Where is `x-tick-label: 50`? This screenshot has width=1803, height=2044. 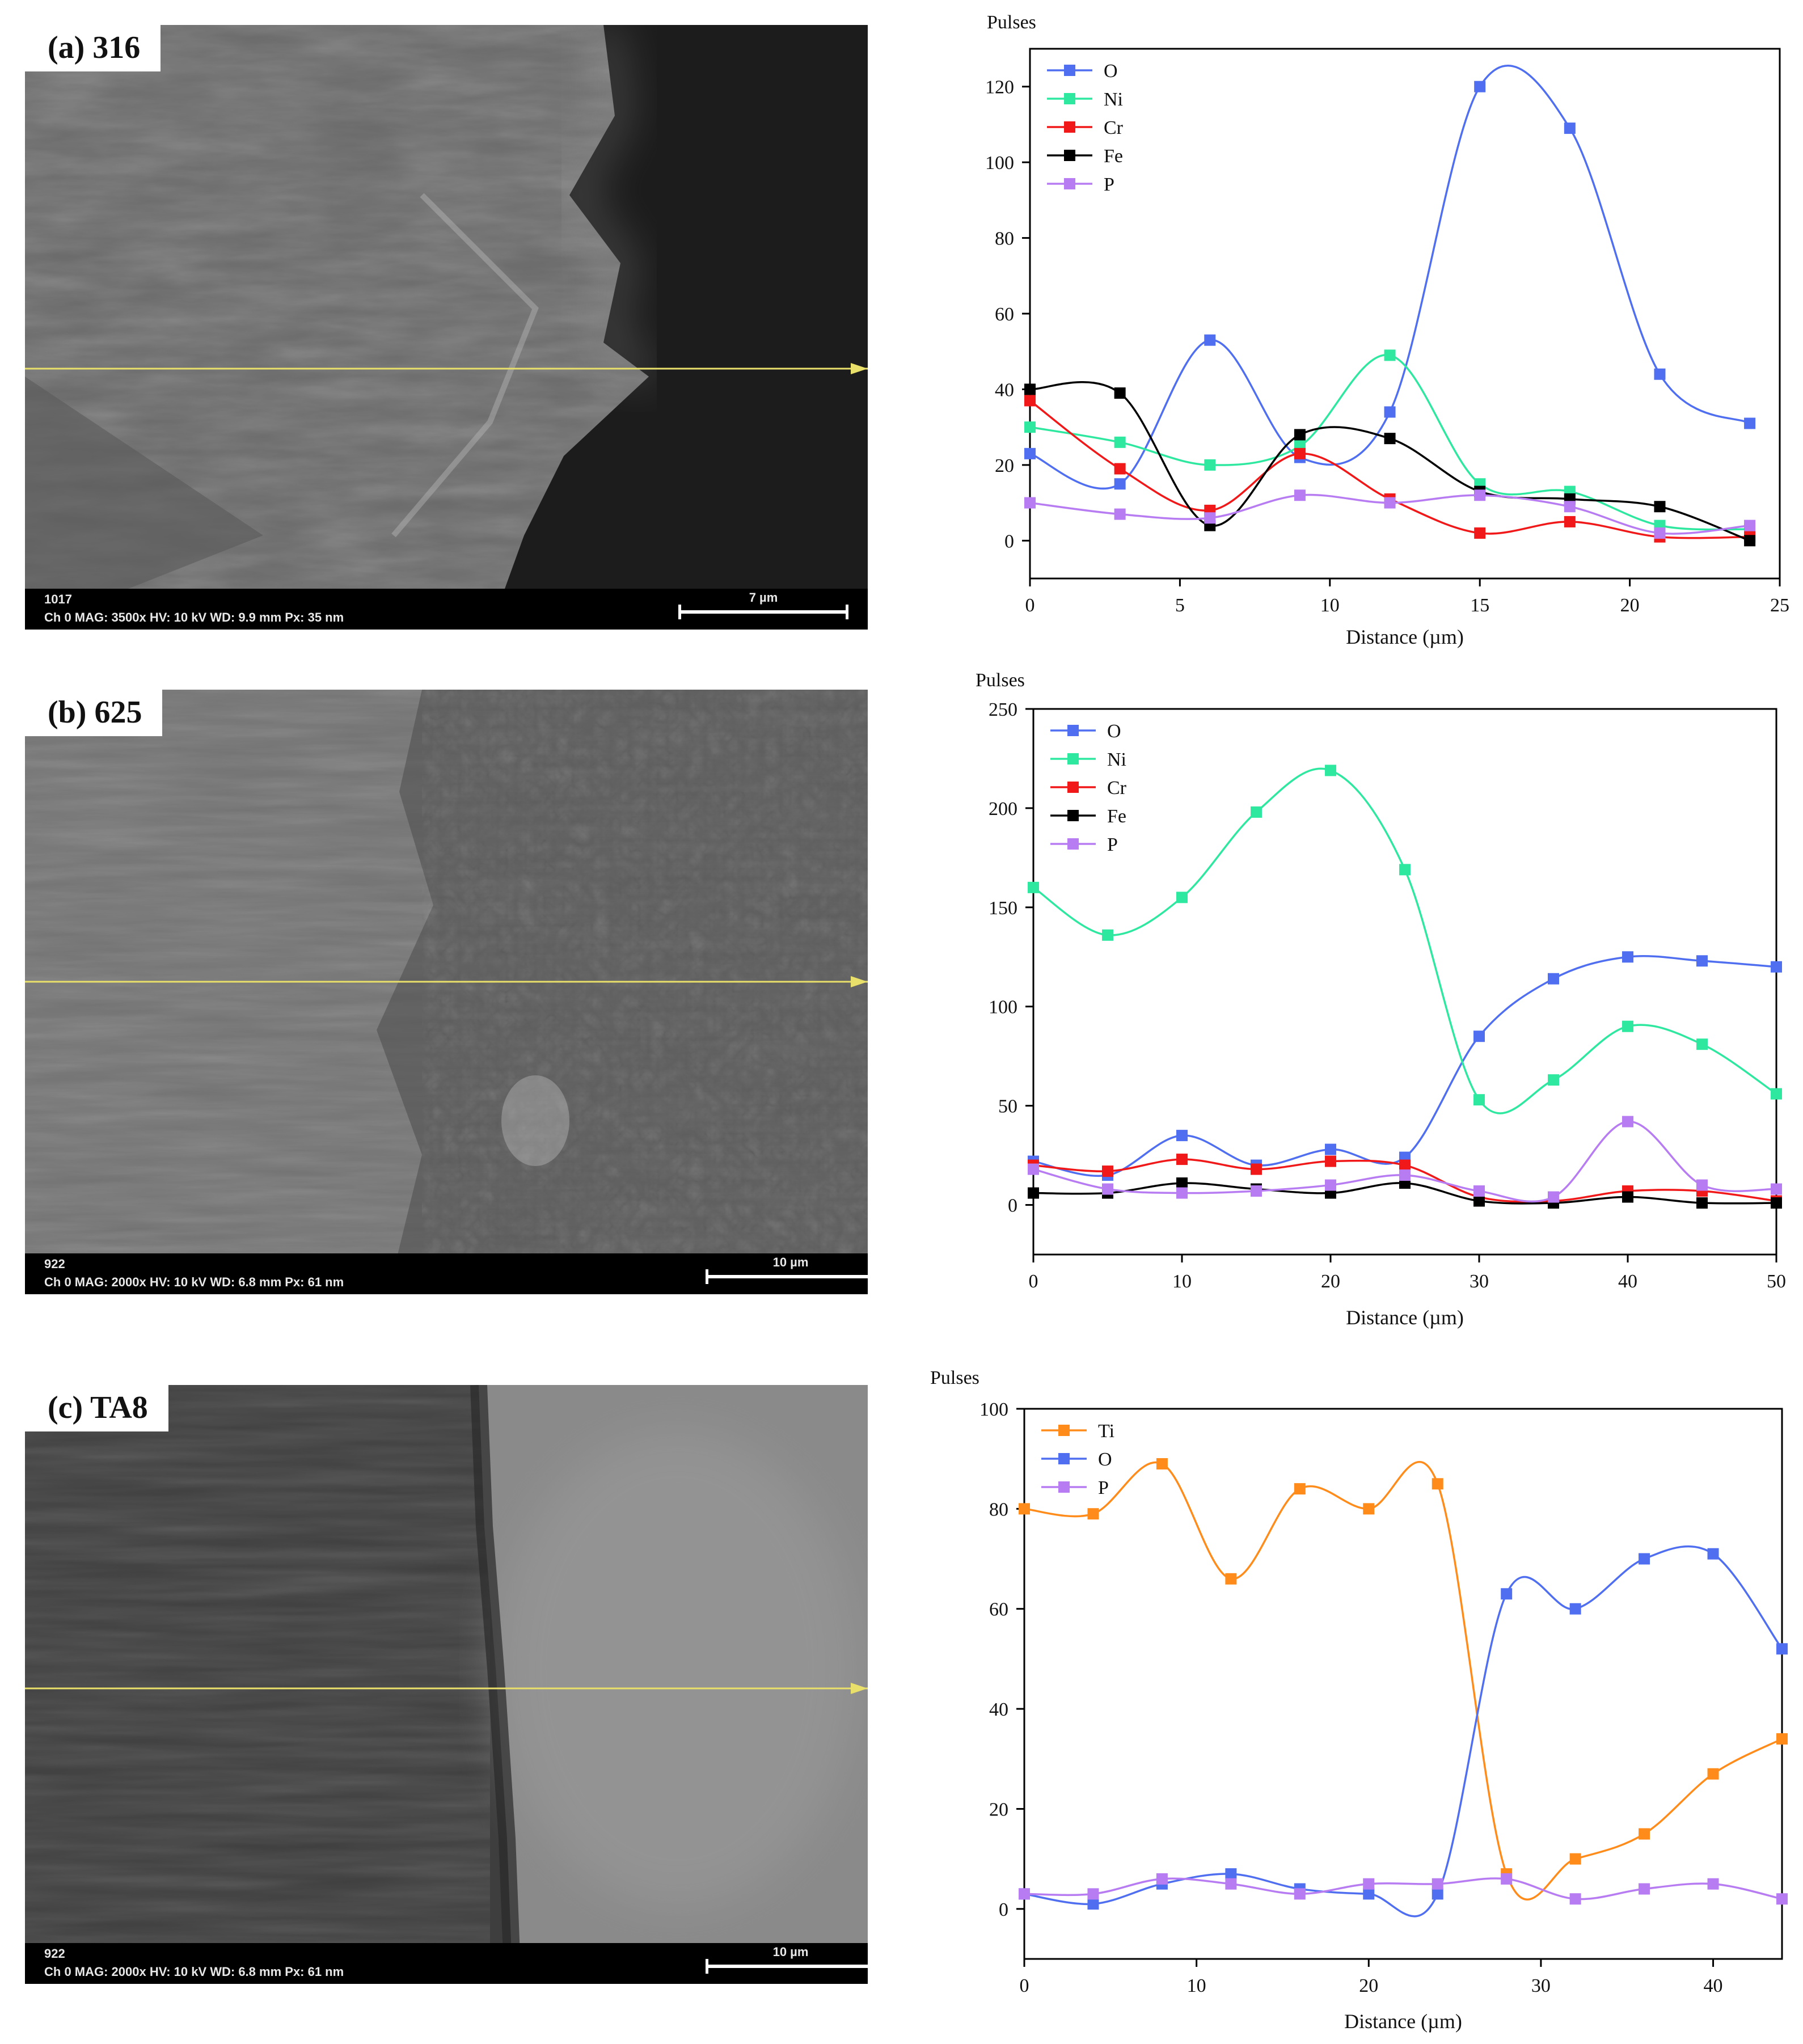 x-tick-label: 50 is located at coordinates (1777, 1281).